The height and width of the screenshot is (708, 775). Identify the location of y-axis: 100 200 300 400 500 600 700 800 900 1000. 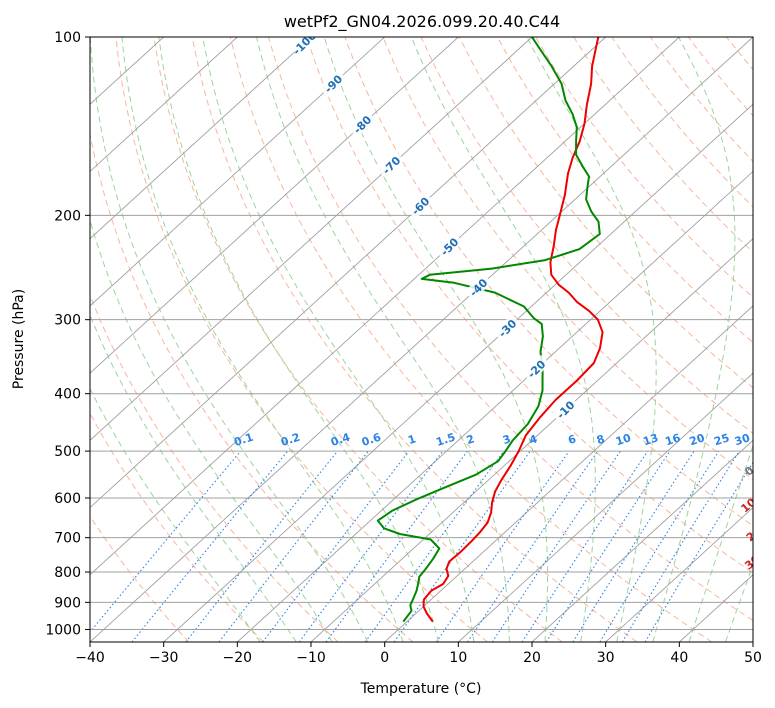
(67, 334).